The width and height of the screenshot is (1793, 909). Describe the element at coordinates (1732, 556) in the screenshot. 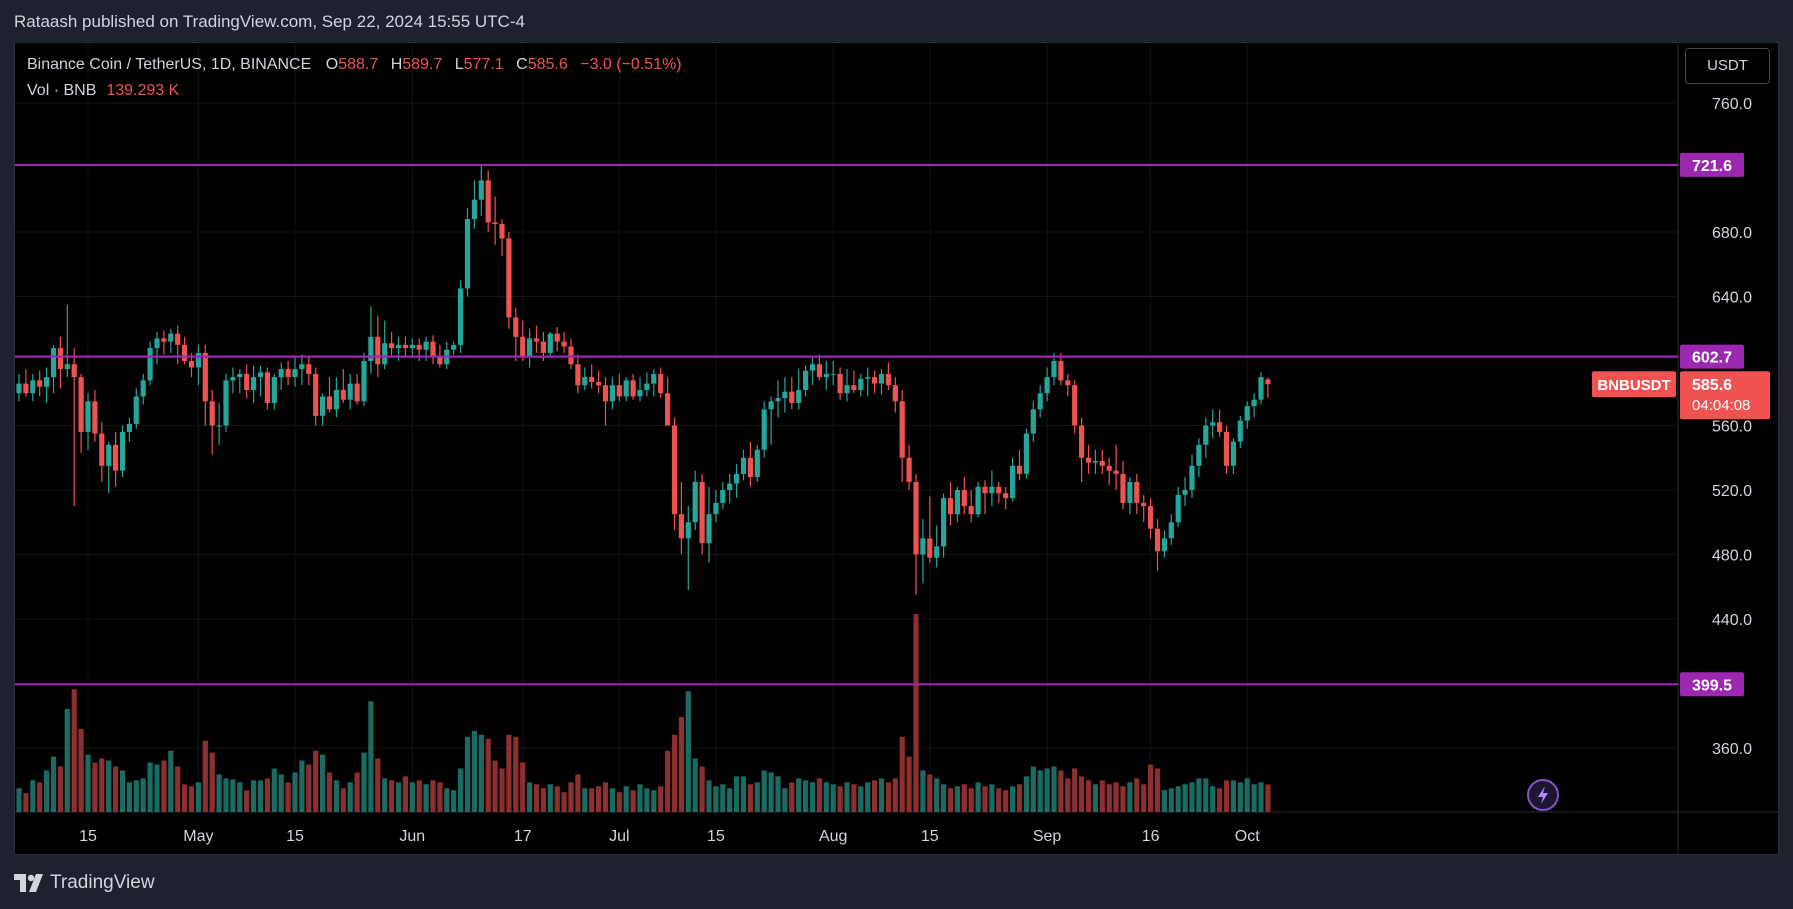

I see `y-tick-label: 480.0` at that location.